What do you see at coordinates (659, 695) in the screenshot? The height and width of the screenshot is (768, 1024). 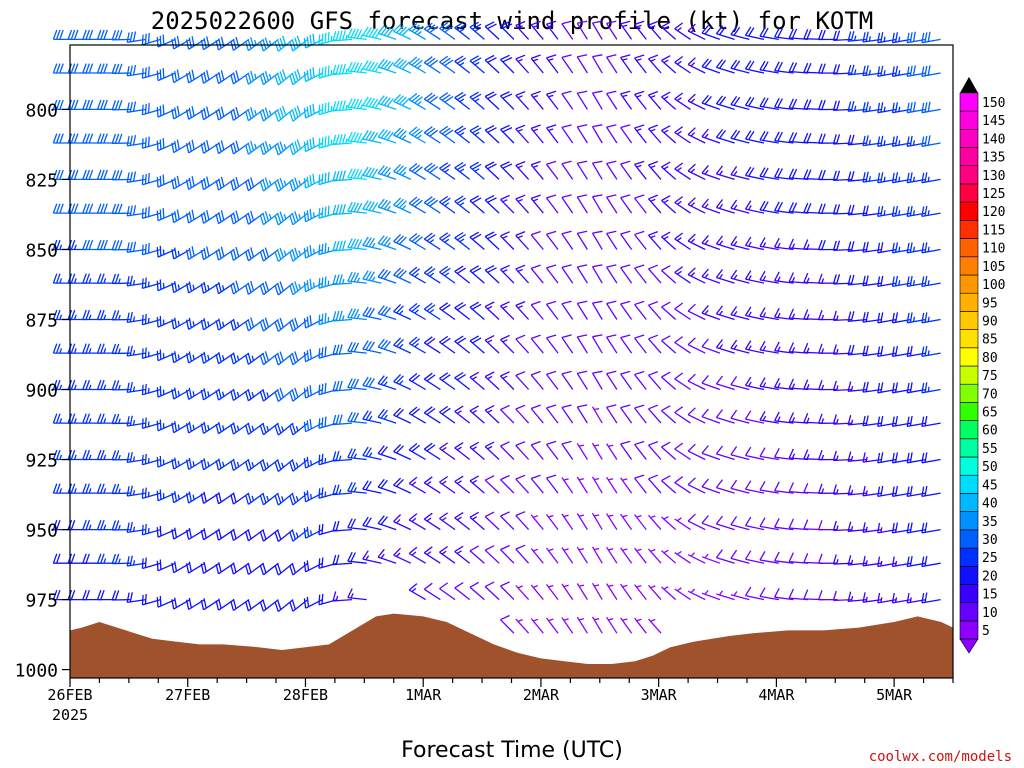 I see `x-tick-label: 3MAR` at bounding box center [659, 695].